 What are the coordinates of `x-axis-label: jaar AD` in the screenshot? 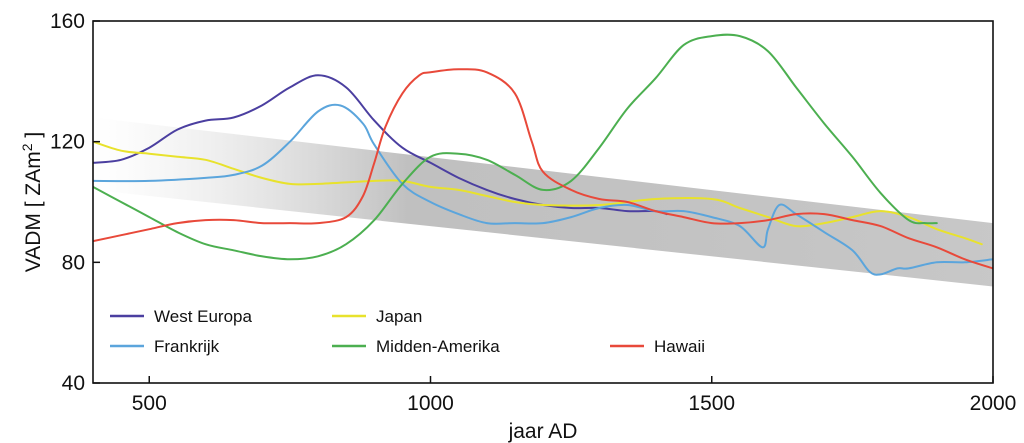 It's located at (543, 431).